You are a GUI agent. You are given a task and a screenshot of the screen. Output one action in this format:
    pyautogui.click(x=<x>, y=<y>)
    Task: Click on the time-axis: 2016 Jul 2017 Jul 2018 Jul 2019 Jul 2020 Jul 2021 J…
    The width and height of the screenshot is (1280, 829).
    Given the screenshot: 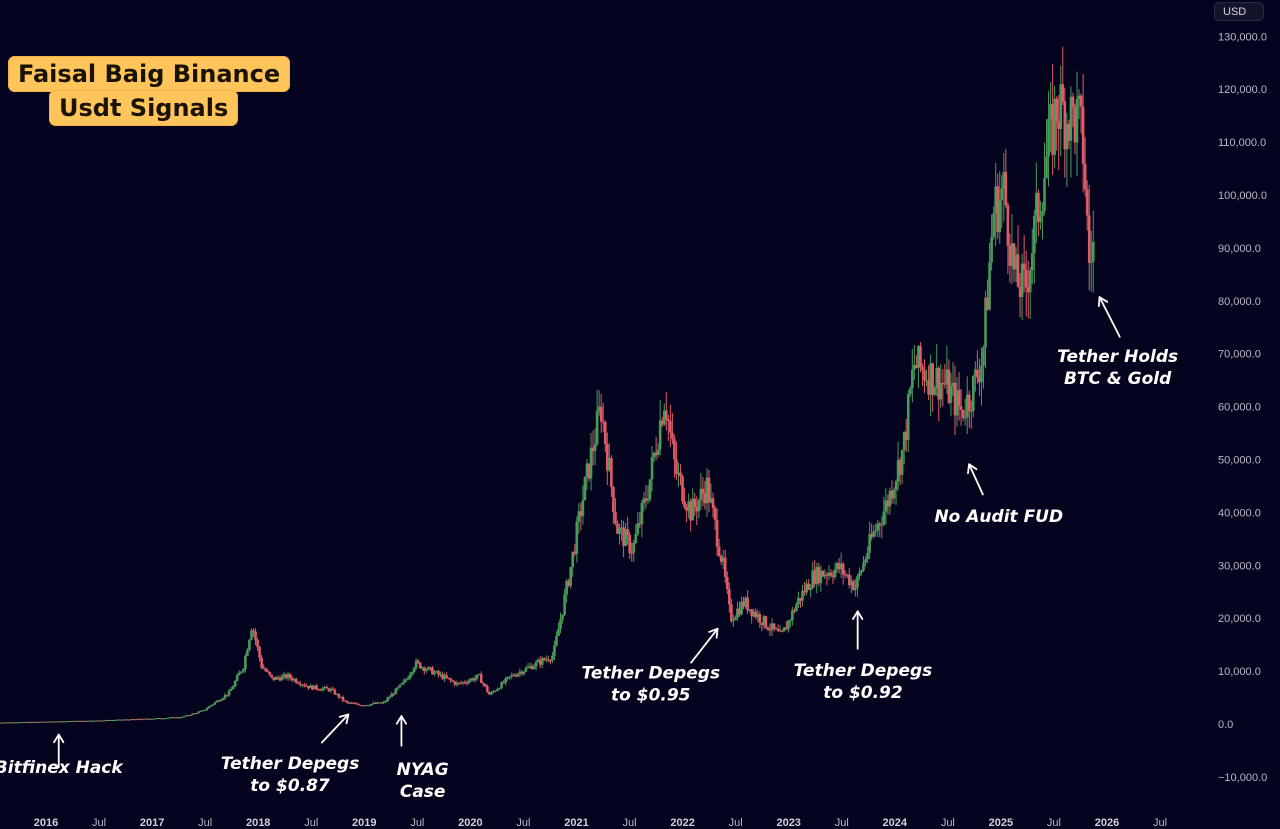 What is the action you would take?
    pyautogui.click(x=600, y=823)
    